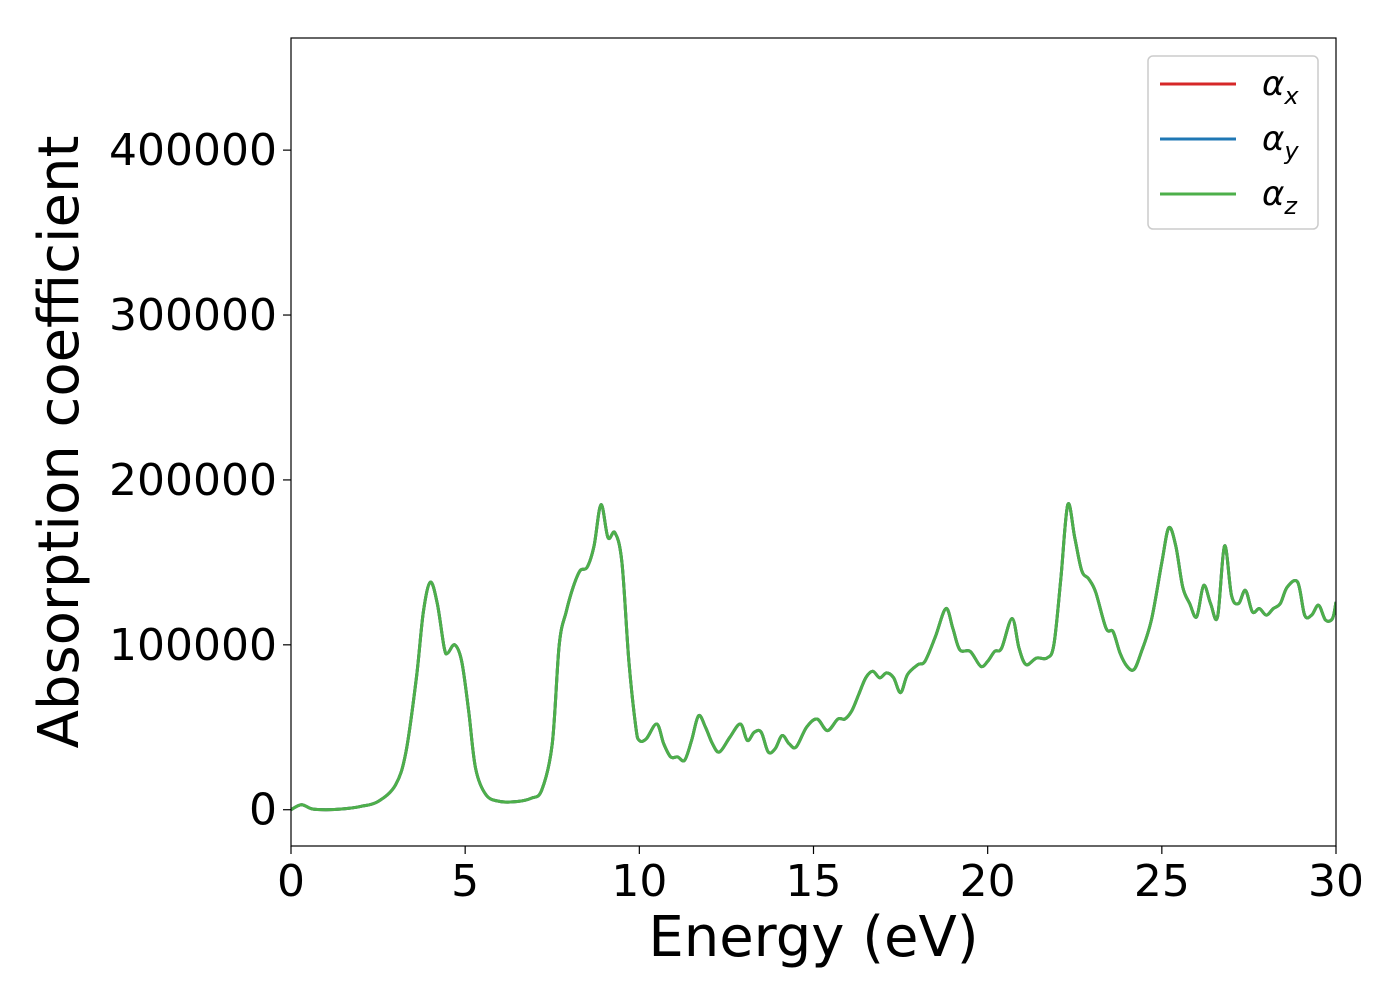 The width and height of the screenshot is (1400, 1000). What do you see at coordinates (193, 150) in the screenshot?
I see `y-tick-label: 400000` at bounding box center [193, 150].